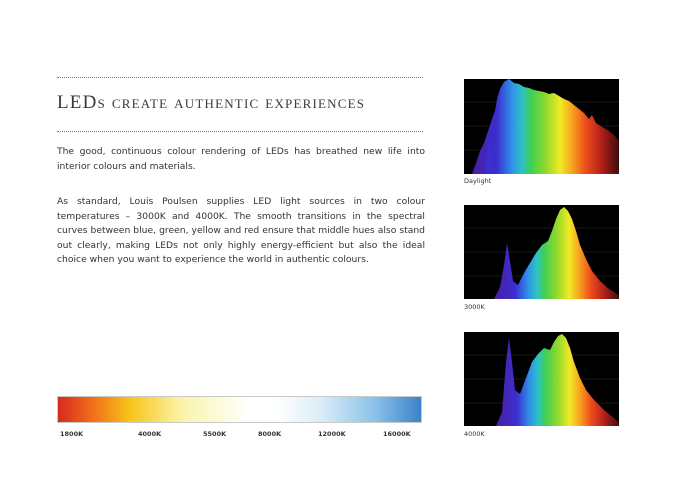 The image size is (678, 478). I want to click on temp-label-4000k: 4000K, so click(150, 434).